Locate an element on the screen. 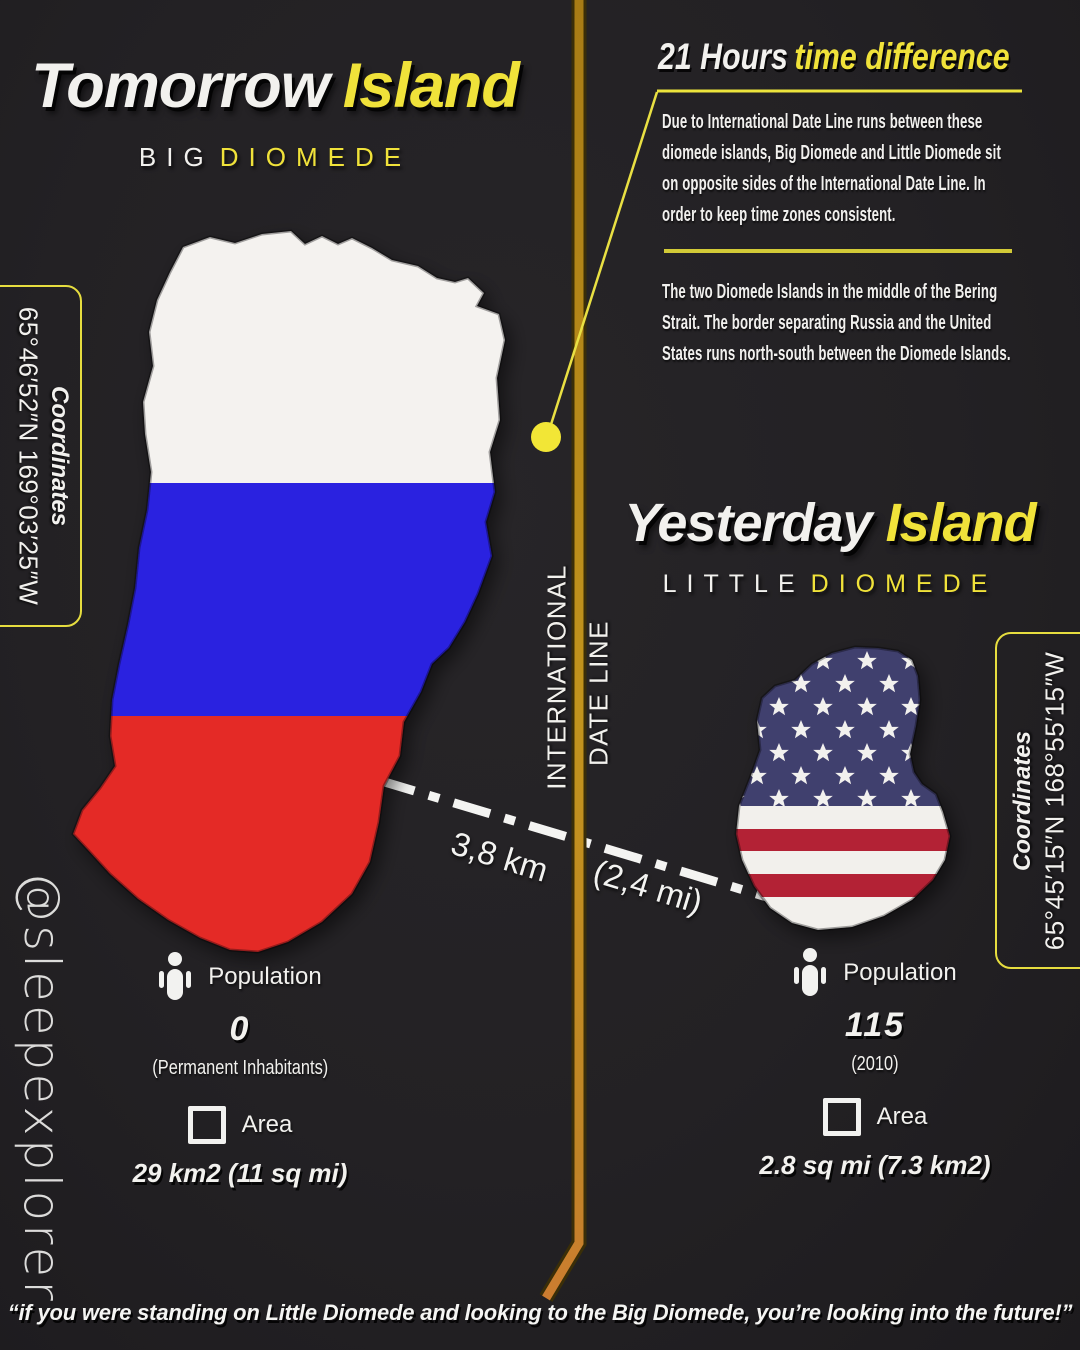 The width and height of the screenshot is (1080, 1350). date-line-label-dateline: DATE LINE is located at coordinates (598, 693).